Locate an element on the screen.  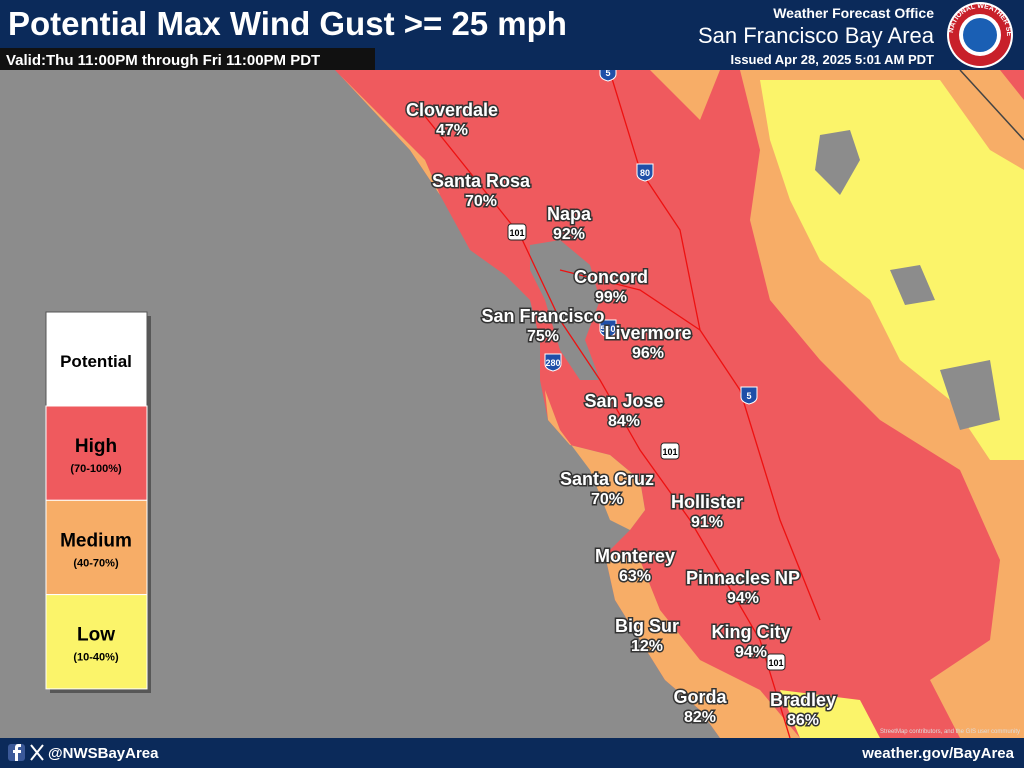
city-name: Pinnacles NP is located at coordinates (743, 578).